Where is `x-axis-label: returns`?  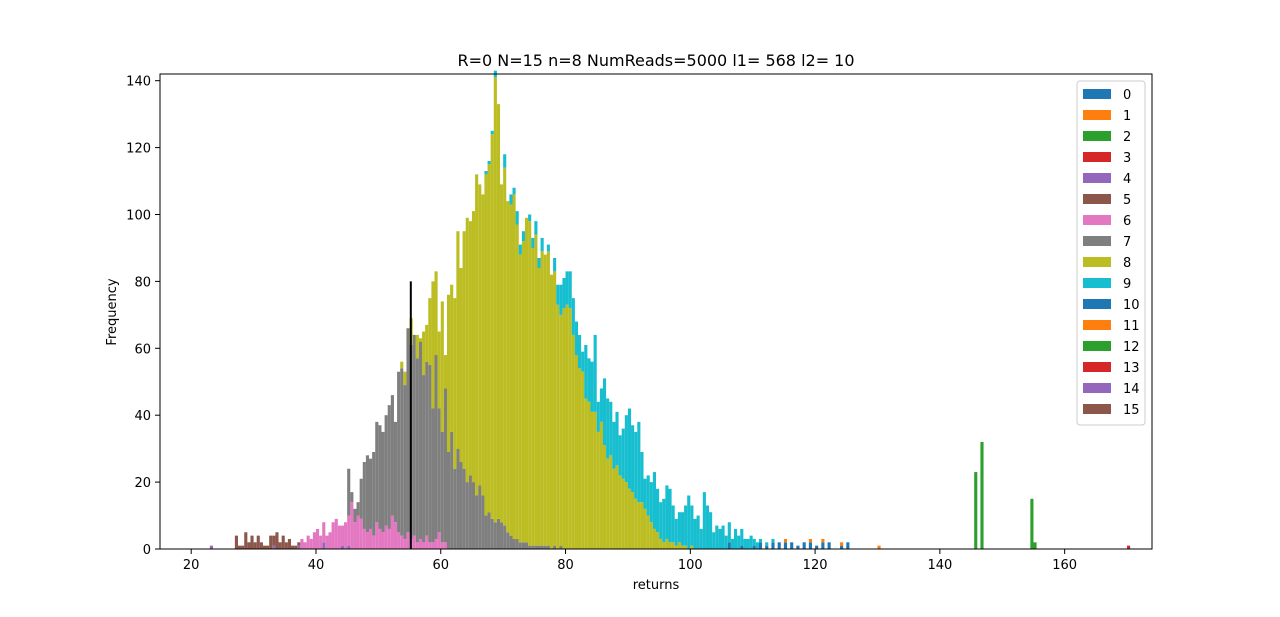 x-axis-label: returns is located at coordinates (656, 585).